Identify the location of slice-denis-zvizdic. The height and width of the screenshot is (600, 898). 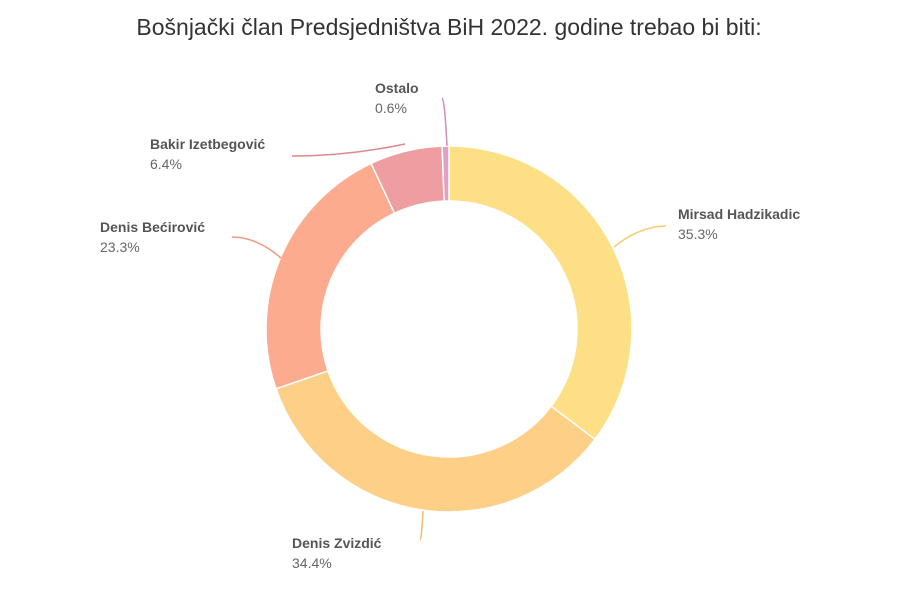
(436, 441).